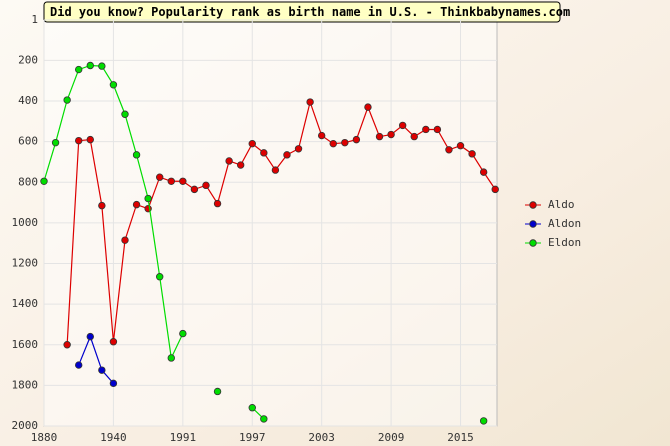 The width and height of the screenshot is (670, 446). Describe the element at coordinates (25, 344) in the screenshot. I see `y-tick-label: 1600` at that location.